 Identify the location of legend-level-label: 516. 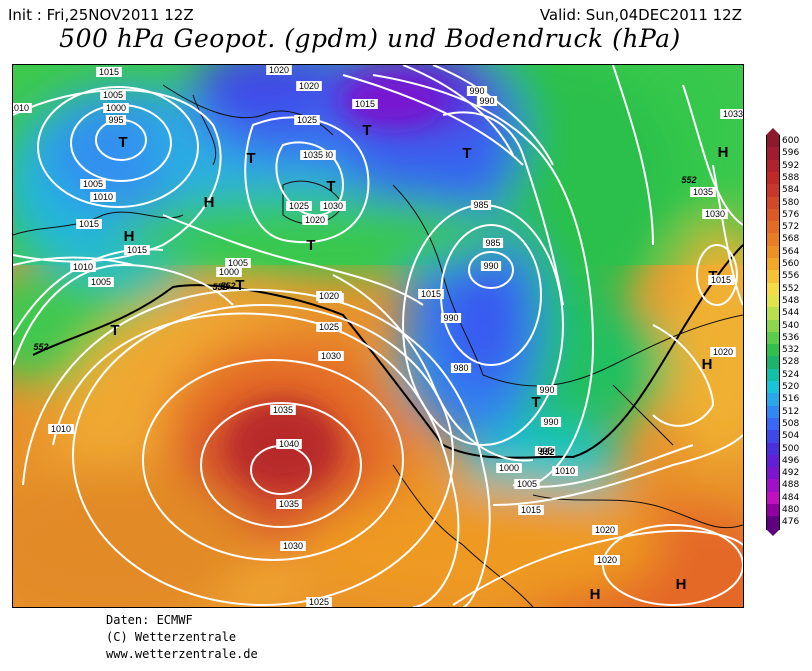
(791, 399).